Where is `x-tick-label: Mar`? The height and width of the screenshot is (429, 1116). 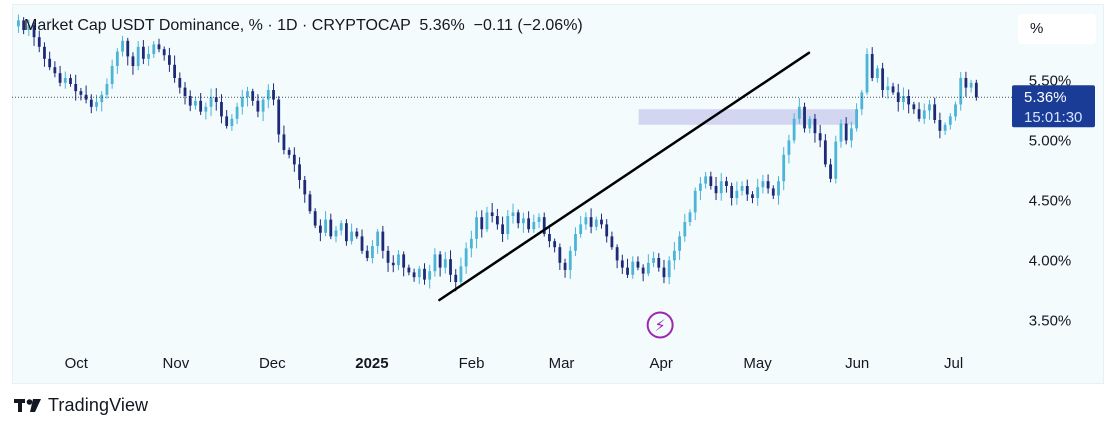
x-tick-label: Mar is located at coordinates (562, 363).